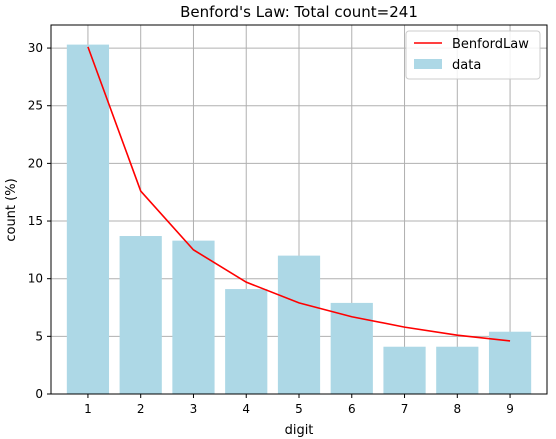 The image size is (556, 439). Describe the element at coordinates (457, 409) in the screenshot. I see `x-tick-label: 8` at that location.